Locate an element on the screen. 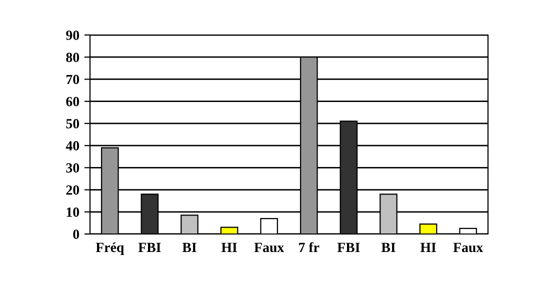  y-tick-label: 60 is located at coordinates (73, 101).